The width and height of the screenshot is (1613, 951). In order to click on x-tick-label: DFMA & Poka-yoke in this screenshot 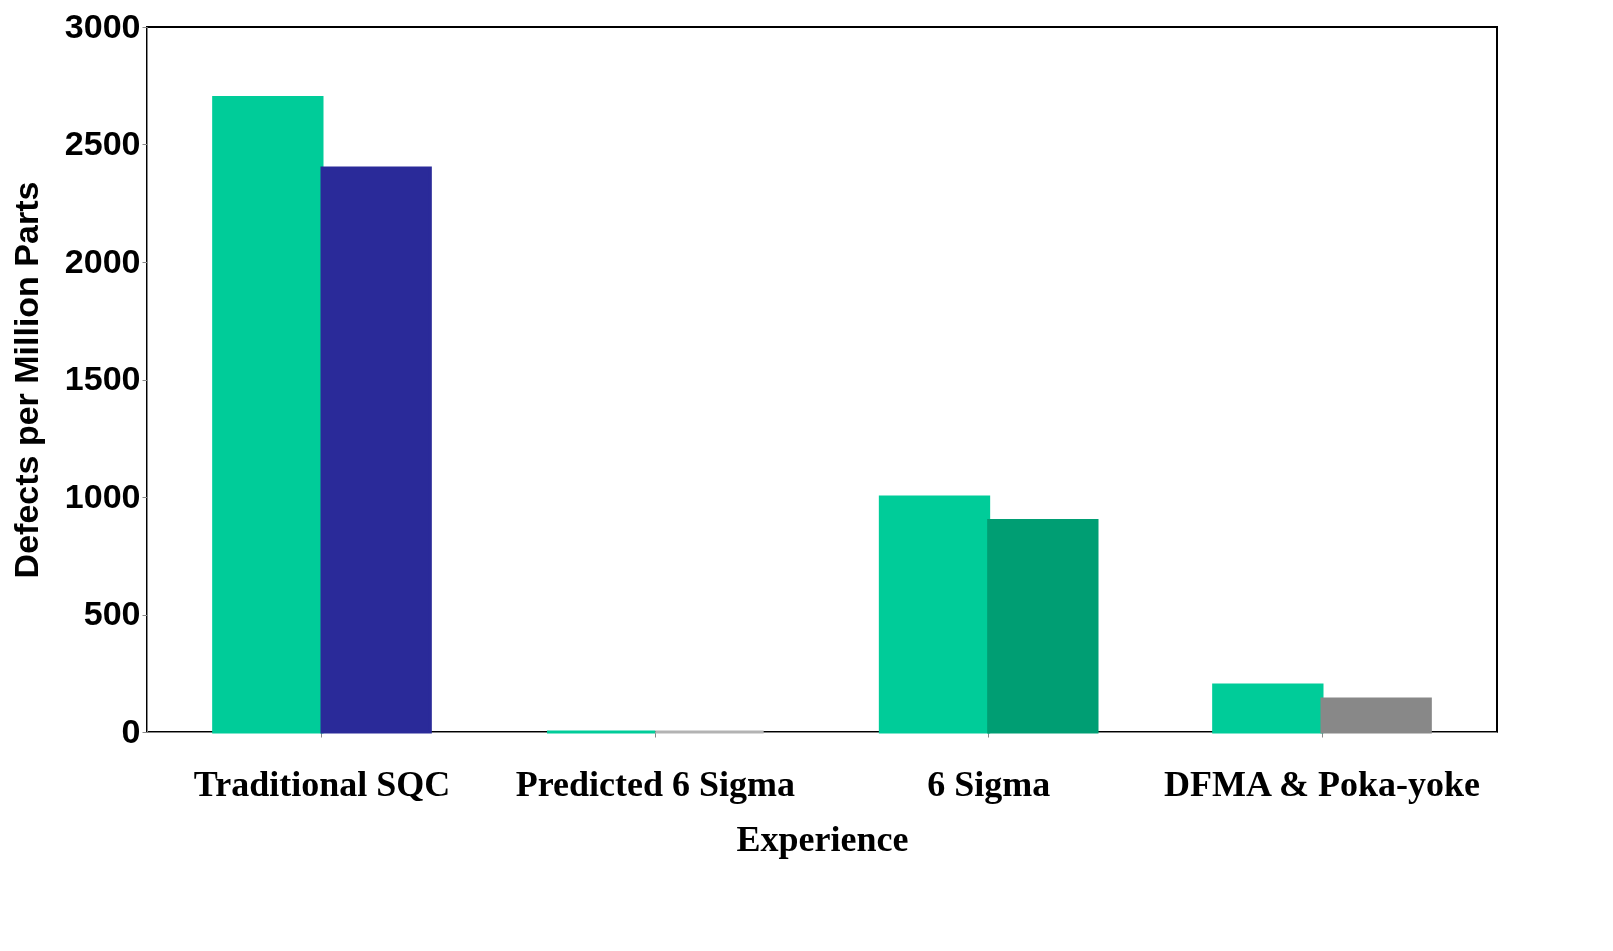, I will do `click(1322, 783)`.